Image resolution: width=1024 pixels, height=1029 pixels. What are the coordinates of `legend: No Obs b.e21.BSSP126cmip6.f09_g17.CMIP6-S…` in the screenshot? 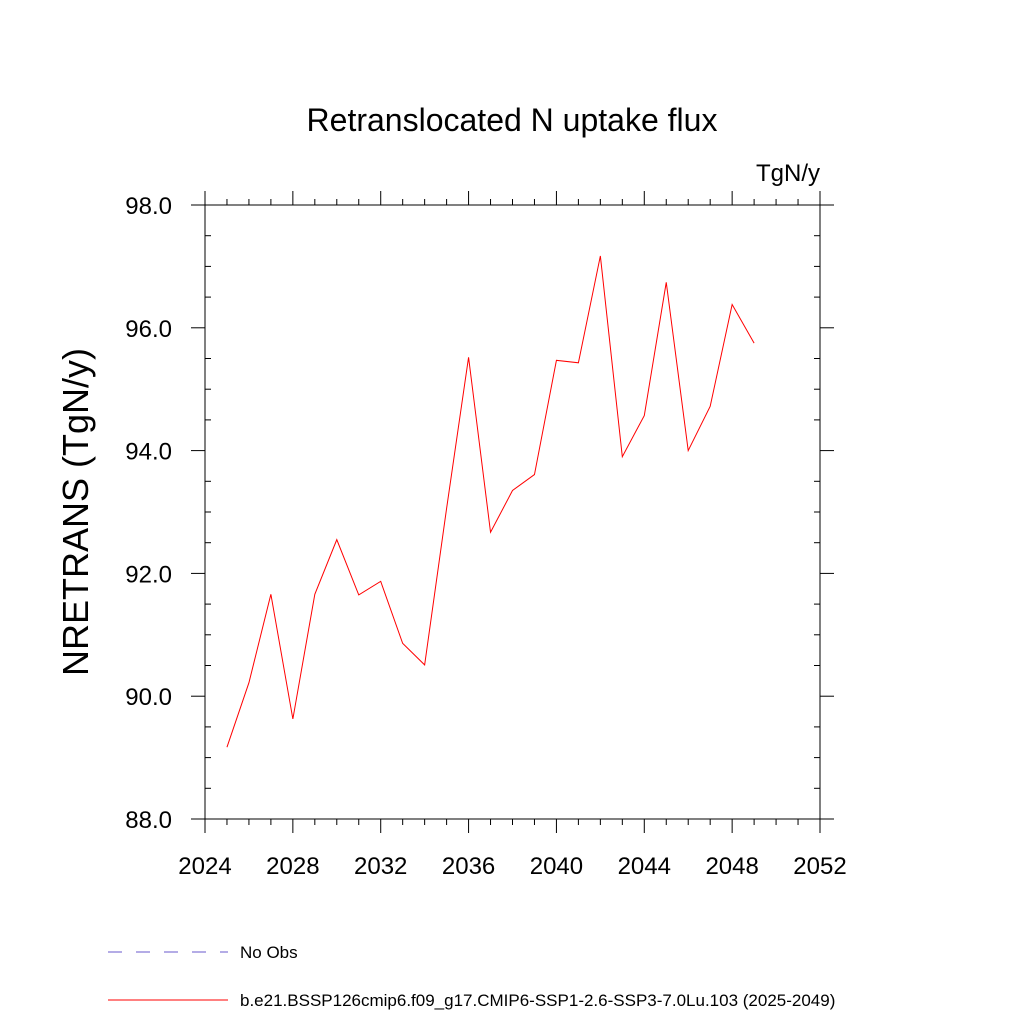 It's located at (471, 976).